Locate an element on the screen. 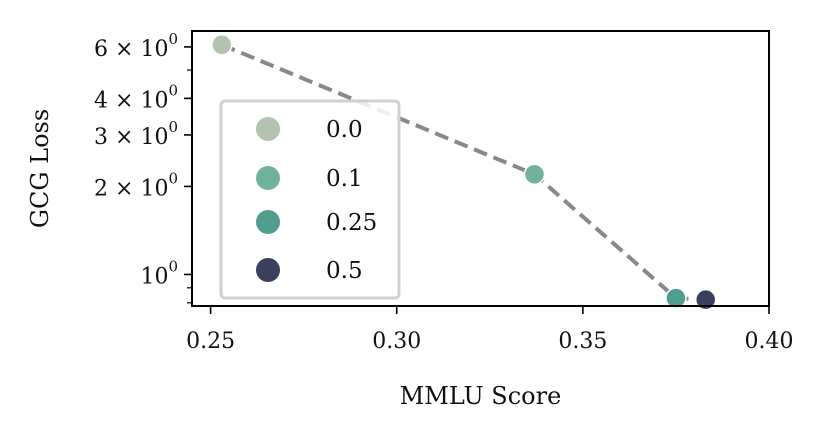 The width and height of the screenshot is (829, 442). legend-label: 0.25 is located at coordinates (351, 223).